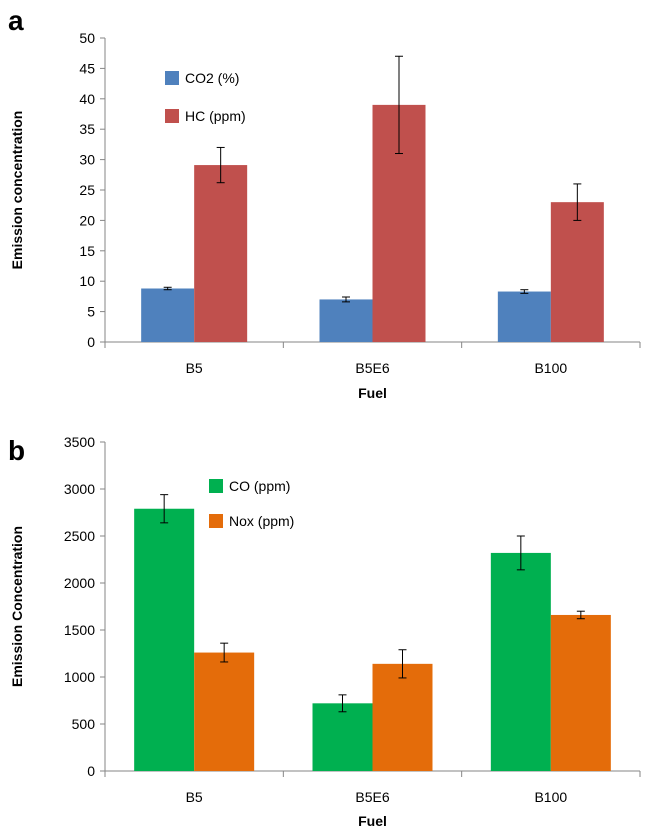 Image resolution: width=656 pixels, height=829 pixels. I want to click on y-tick-label: 25, so click(87, 190).